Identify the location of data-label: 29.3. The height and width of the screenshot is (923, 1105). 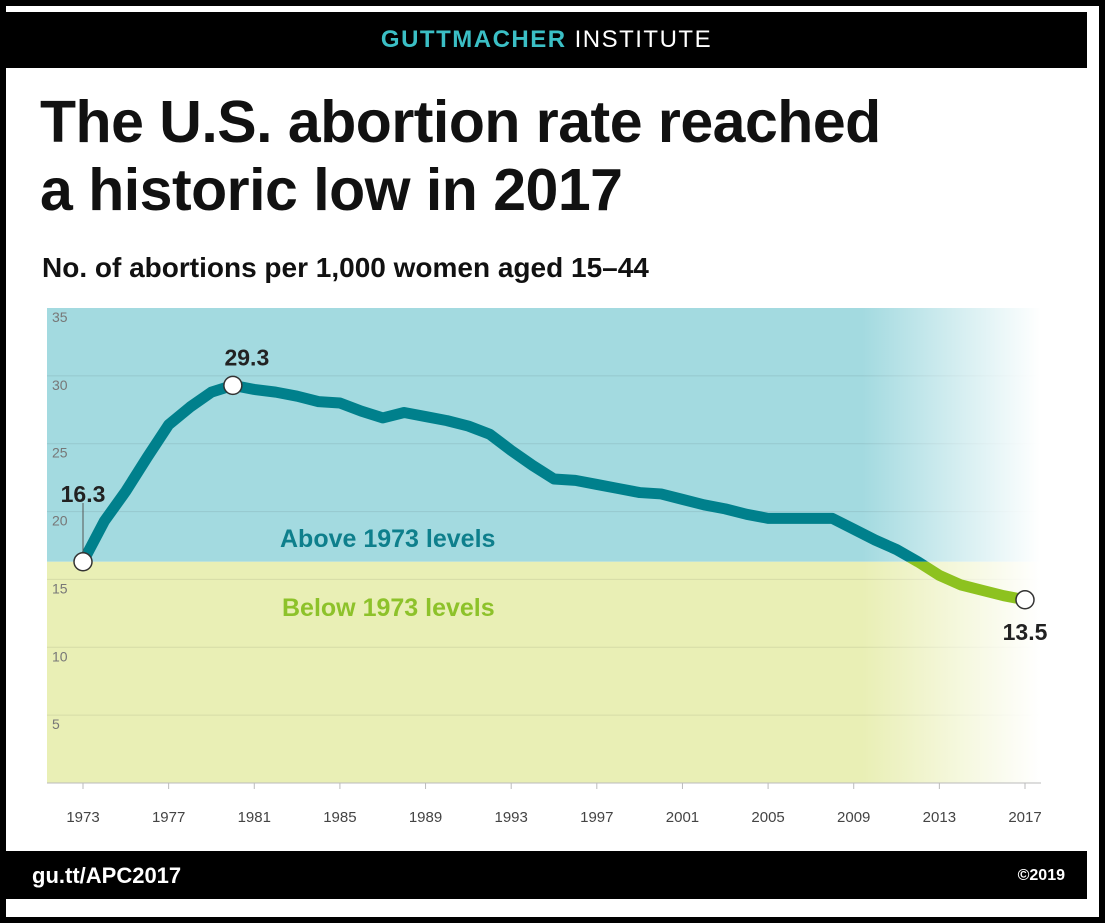
(246, 357).